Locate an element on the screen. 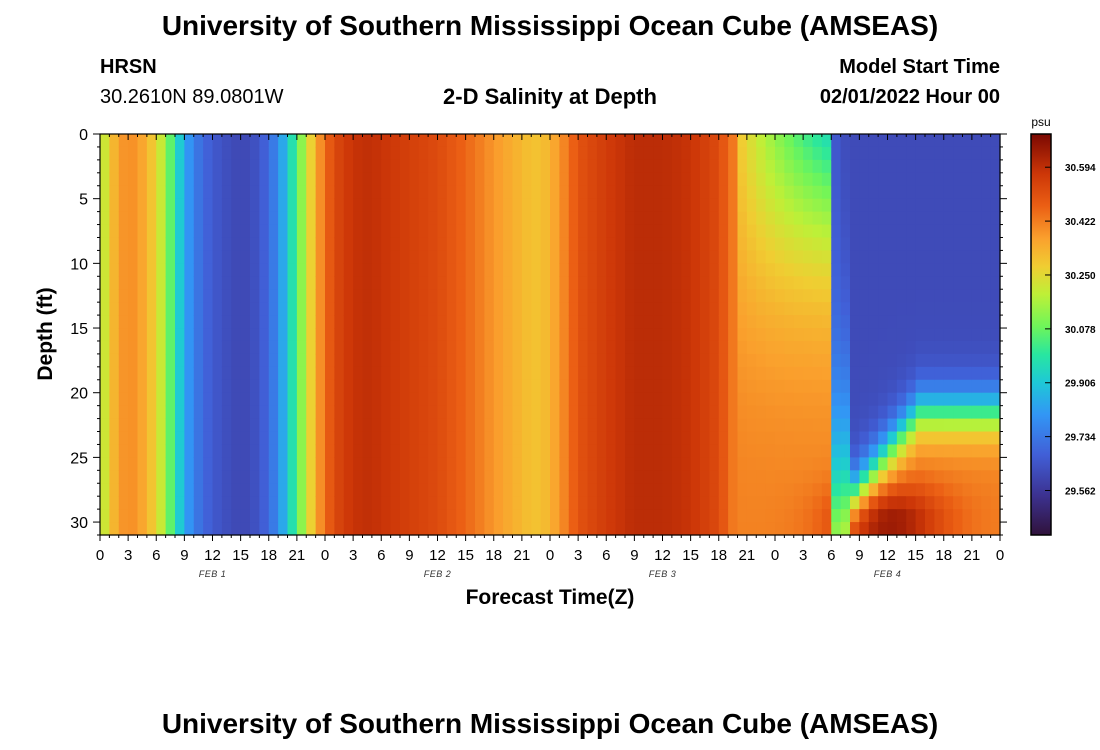 The height and width of the screenshot is (750, 1100). x-tick-label: 15 is located at coordinates (240, 555).